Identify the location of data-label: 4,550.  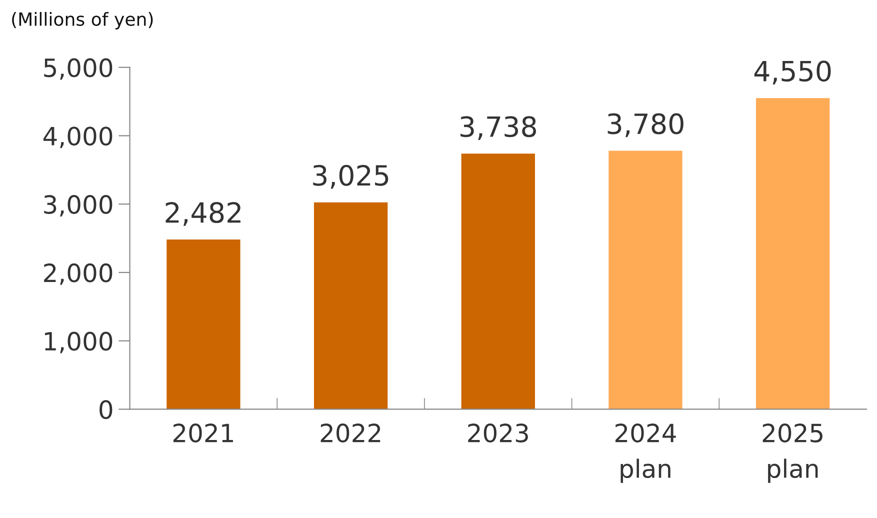
(792, 72).